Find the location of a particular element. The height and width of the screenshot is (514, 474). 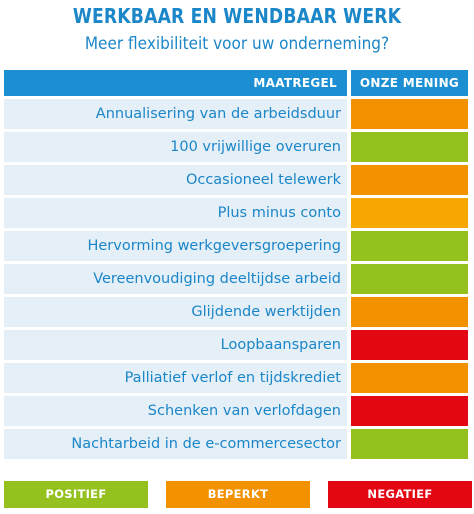

table-row: Nachtarbeid in de e-commercesector is located at coordinates (238, 444).